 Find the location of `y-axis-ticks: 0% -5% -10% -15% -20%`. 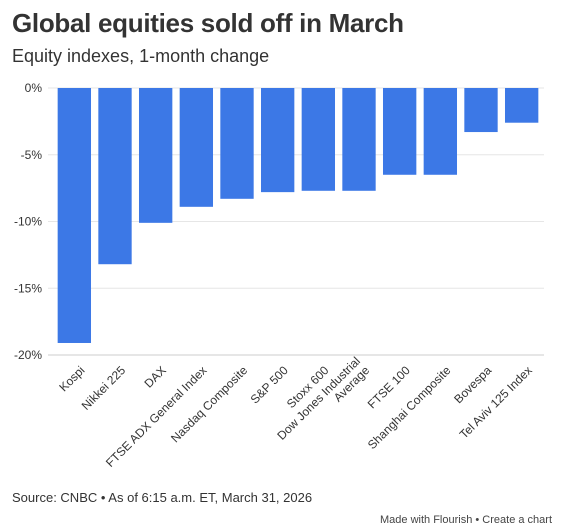

y-axis-ticks: 0% -5% -10% -15% -20% is located at coordinates (28, 221).